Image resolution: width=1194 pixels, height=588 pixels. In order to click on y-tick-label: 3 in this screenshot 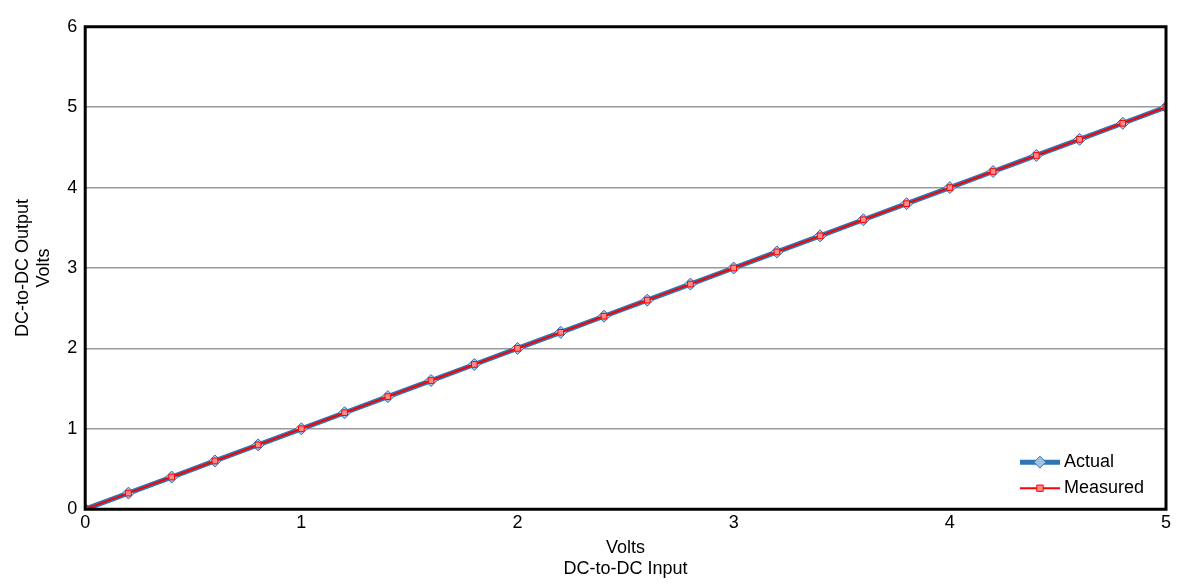, I will do `click(72, 266)`.